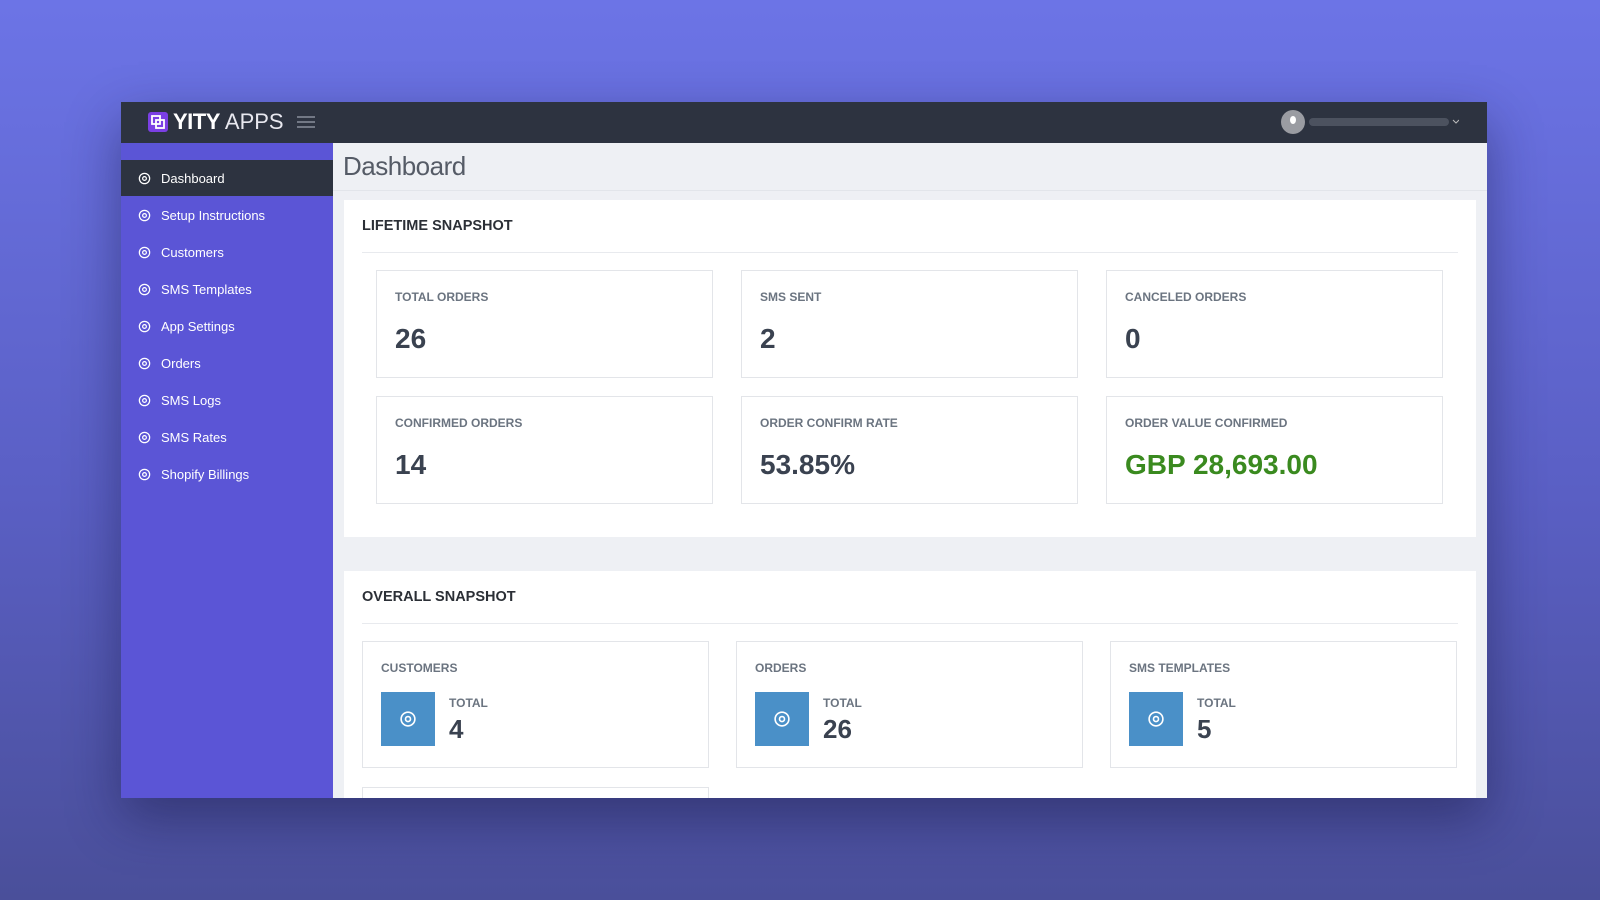 This screenshot has width=1600, height=900. Describe the element at coordinates (442, 297) in the screenshot. I see `stat-label: TOTAL ORDERS` at that location.